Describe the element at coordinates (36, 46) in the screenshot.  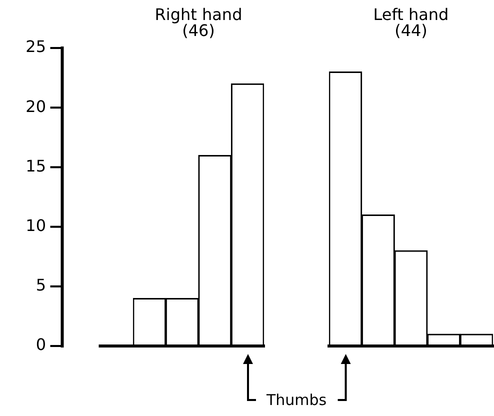
I see `y-tick-label: 25` at that location.